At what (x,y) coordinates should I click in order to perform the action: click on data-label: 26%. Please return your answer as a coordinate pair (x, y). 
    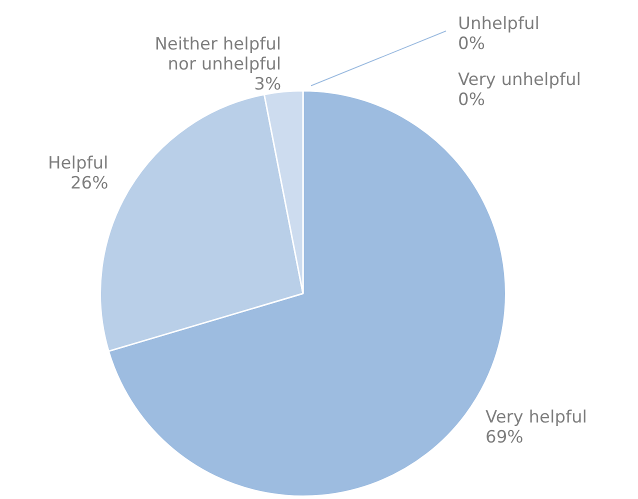
    Looking at the image, I should click on (89, 183).